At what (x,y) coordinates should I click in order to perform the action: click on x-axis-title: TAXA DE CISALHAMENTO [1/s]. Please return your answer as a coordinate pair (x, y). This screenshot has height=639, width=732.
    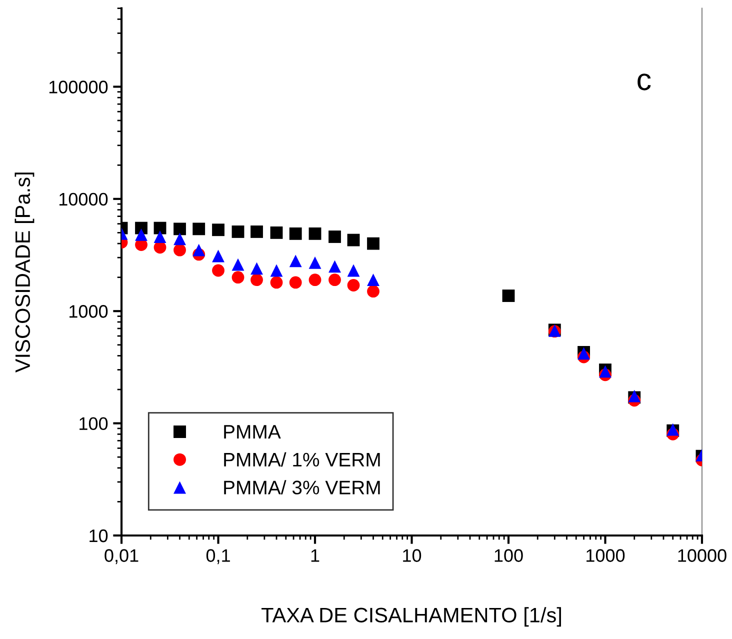
    Looking at the image, I should click on (411, 617).